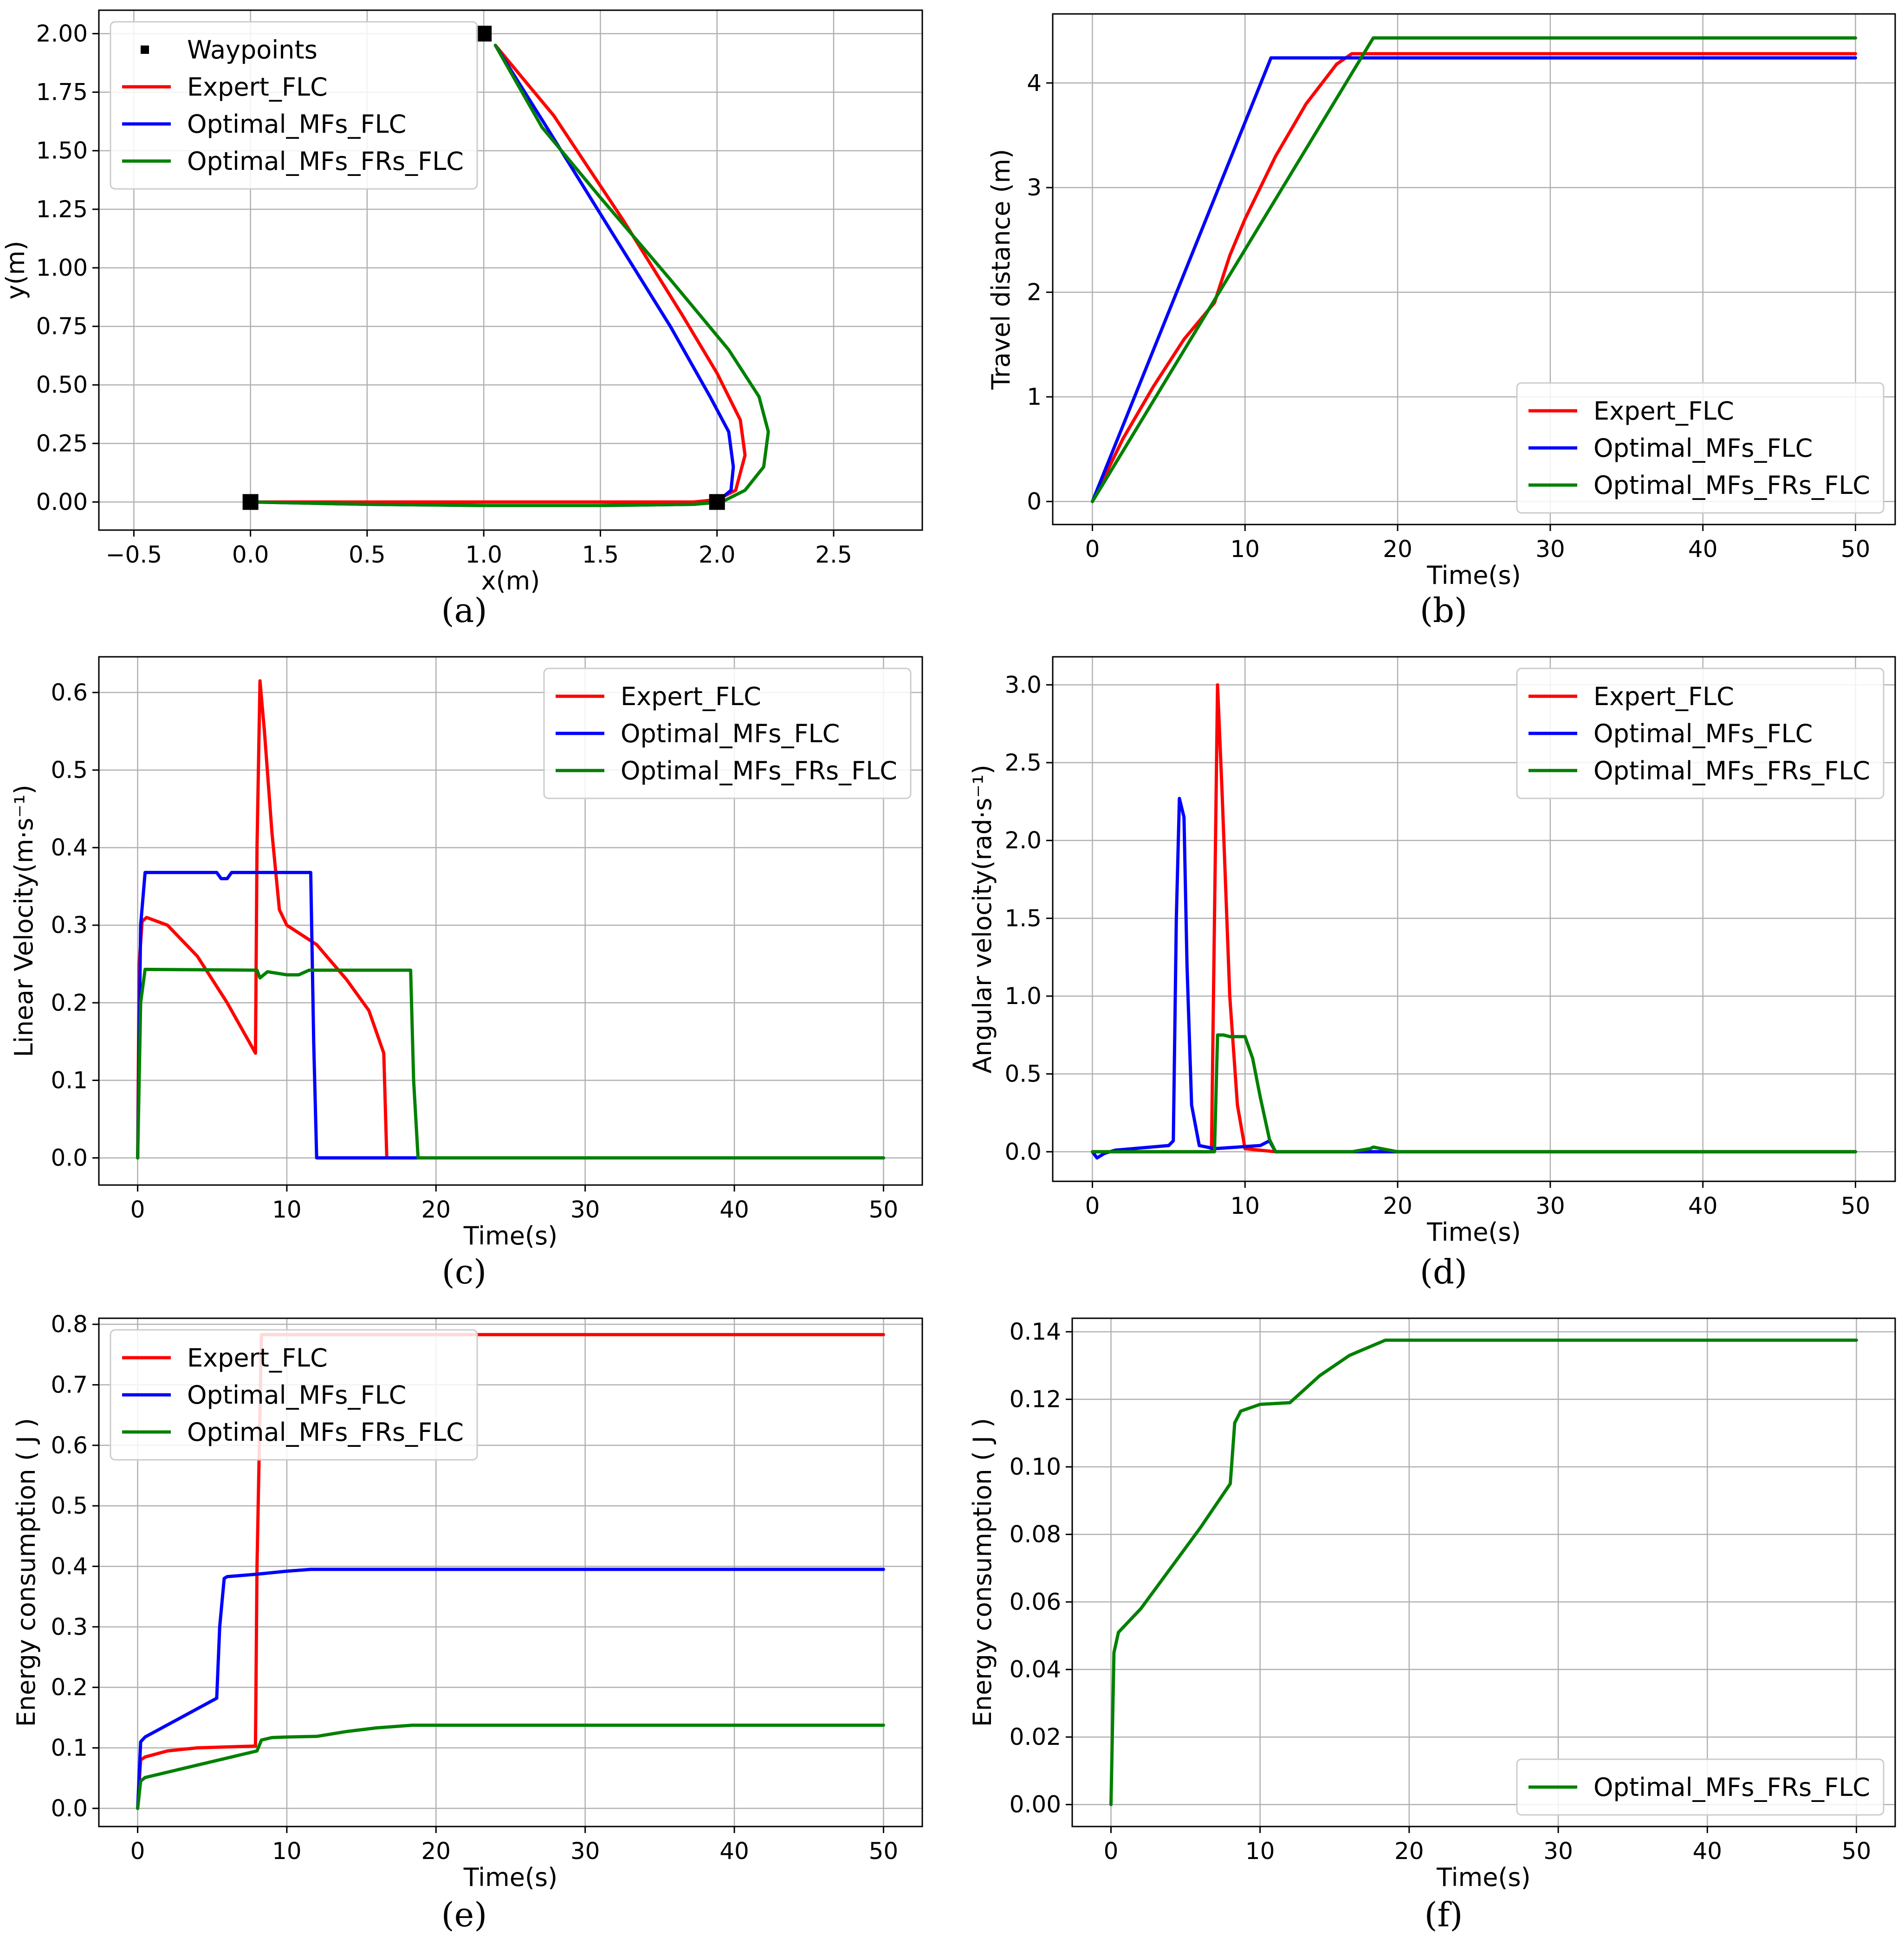 The width and height of the screenshot is (1904, 1950). I want to click on y-axis-label: y(m), so click(15, 270).